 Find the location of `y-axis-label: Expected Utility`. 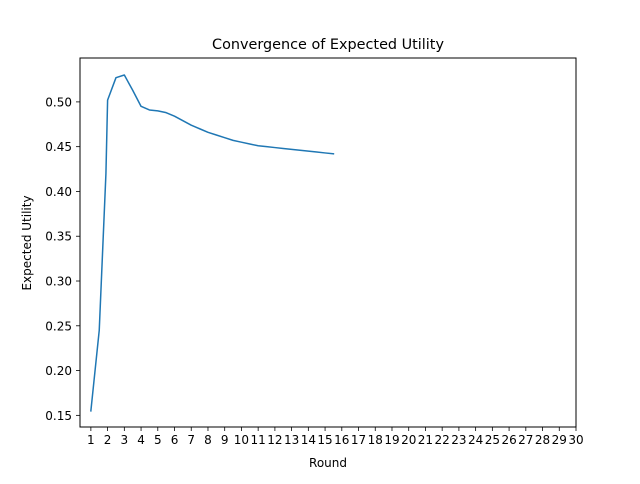

y-axis-label: Expected Utility is located at coordinates (27, 242).